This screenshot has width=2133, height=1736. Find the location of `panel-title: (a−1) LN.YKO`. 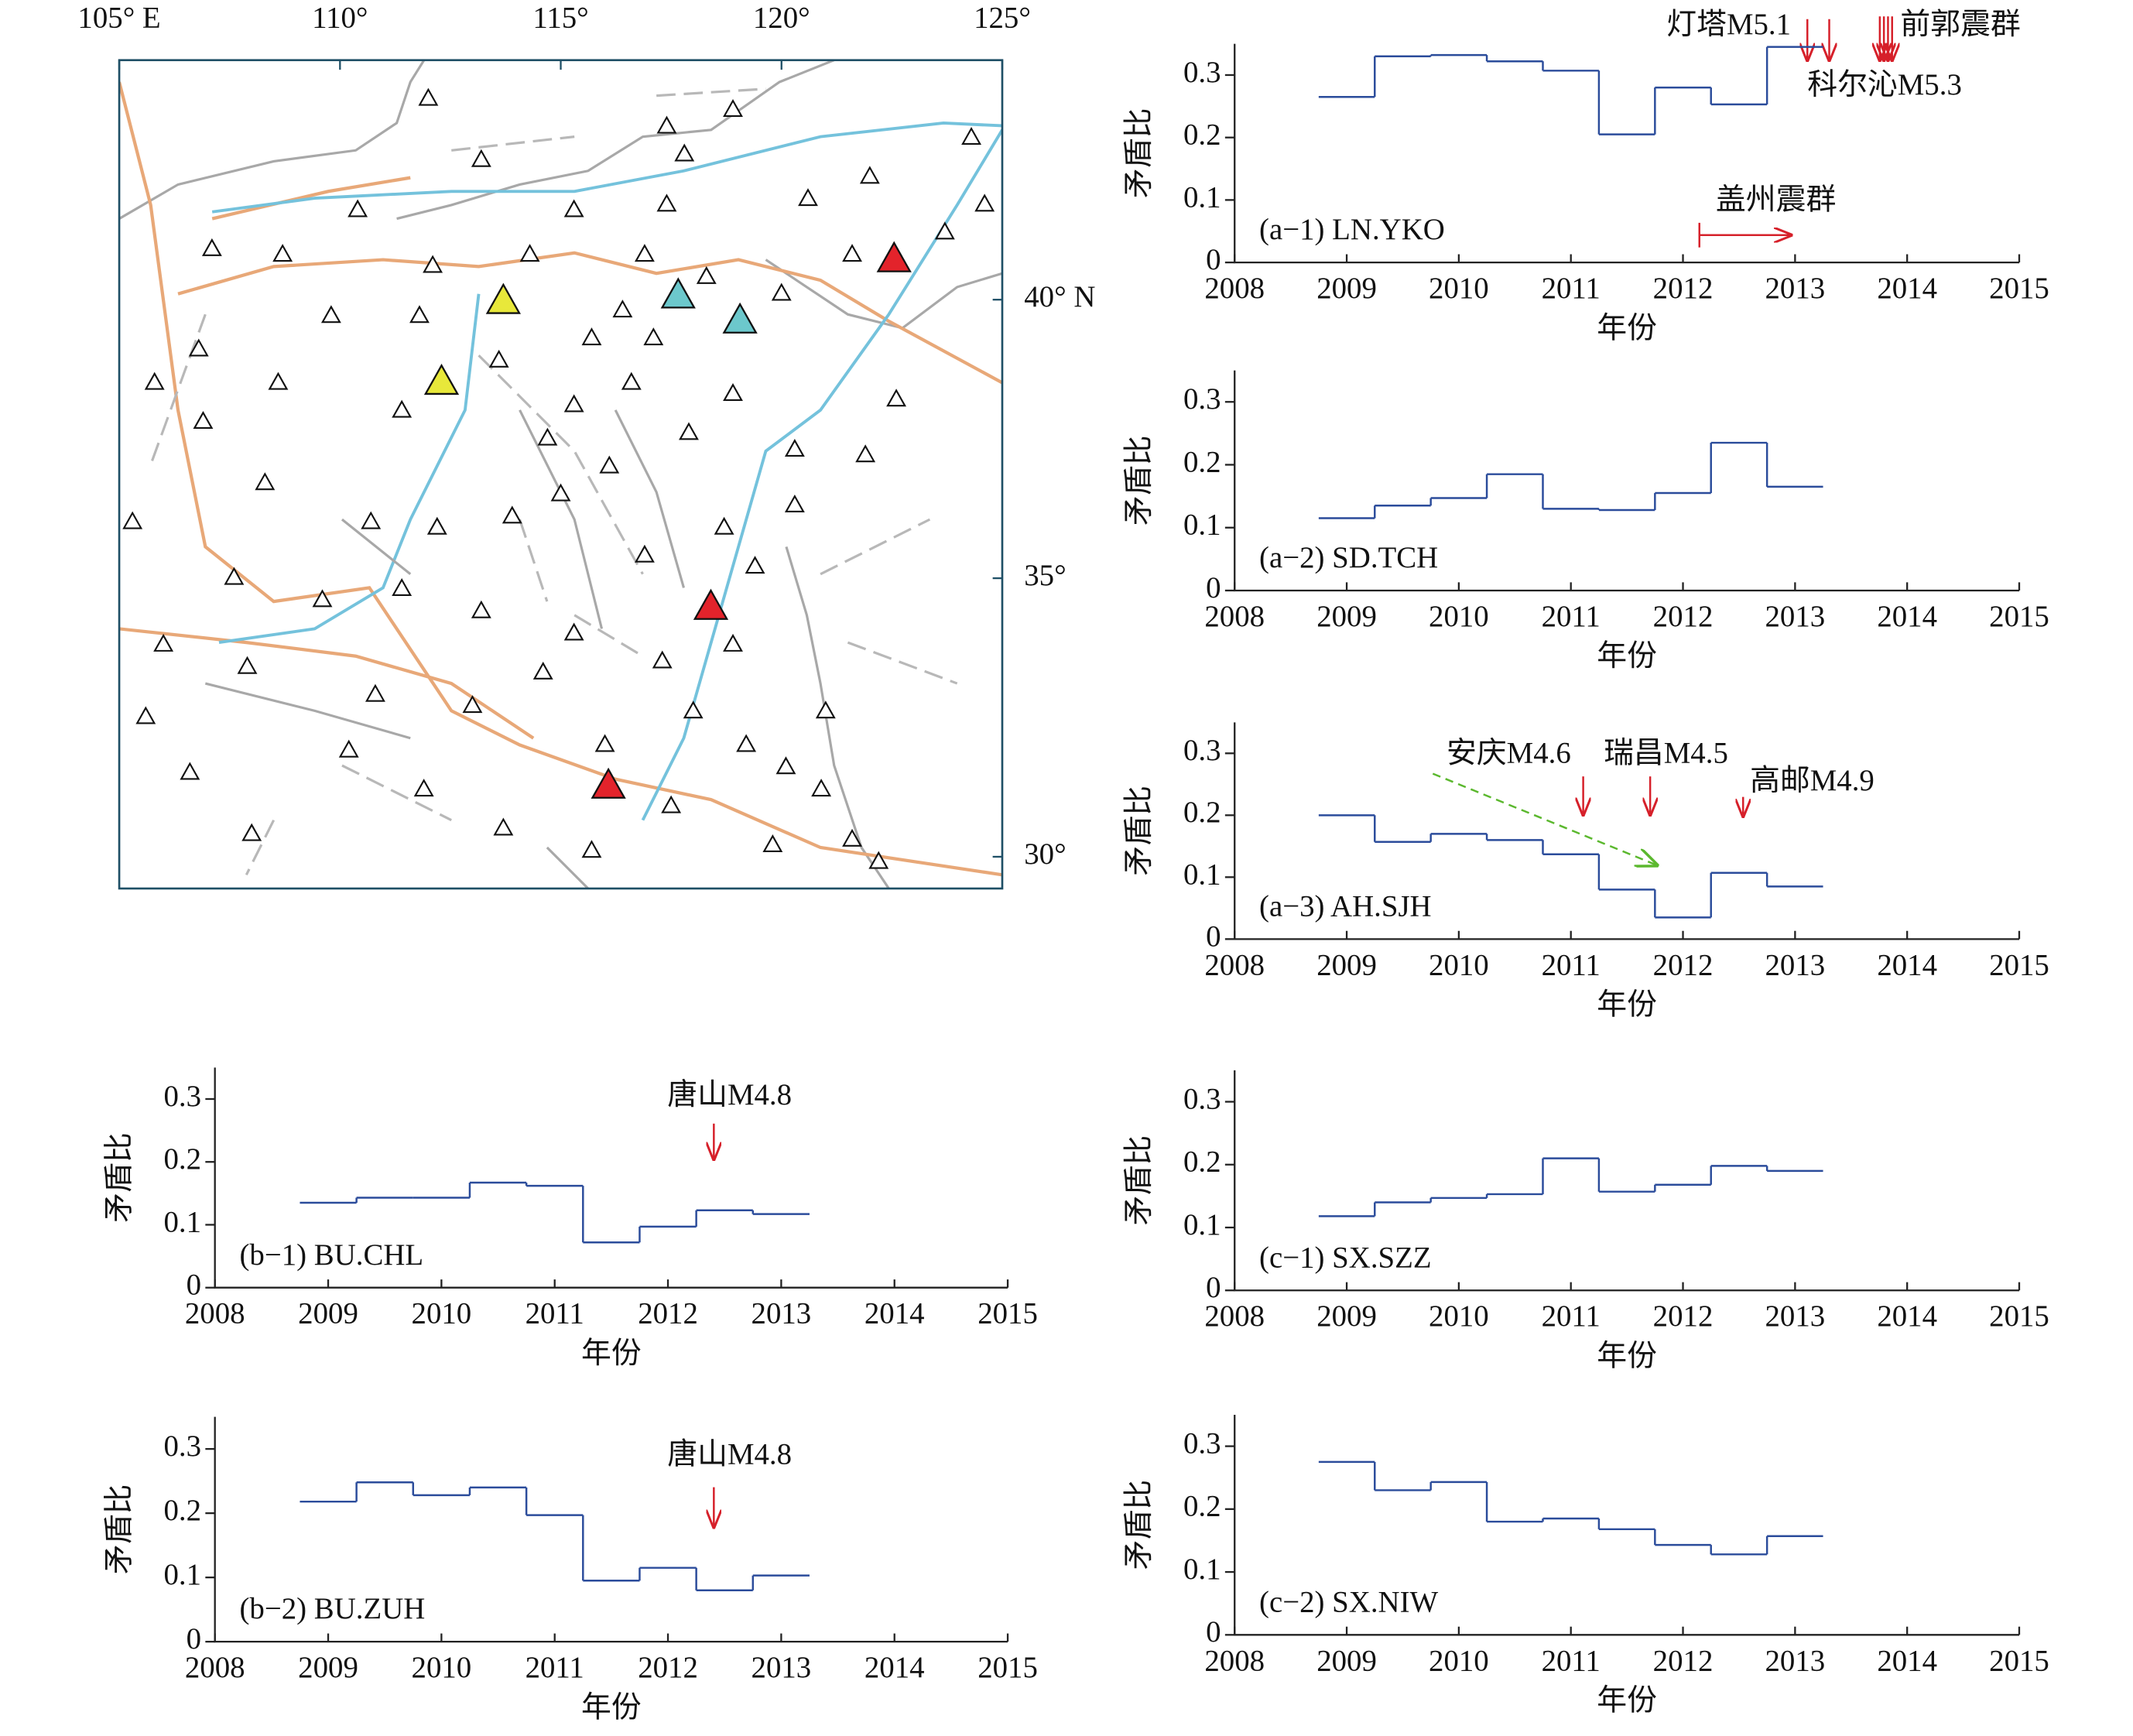

panel-title: (a−1) LN.YKO is located at coordinates (1352, 229).